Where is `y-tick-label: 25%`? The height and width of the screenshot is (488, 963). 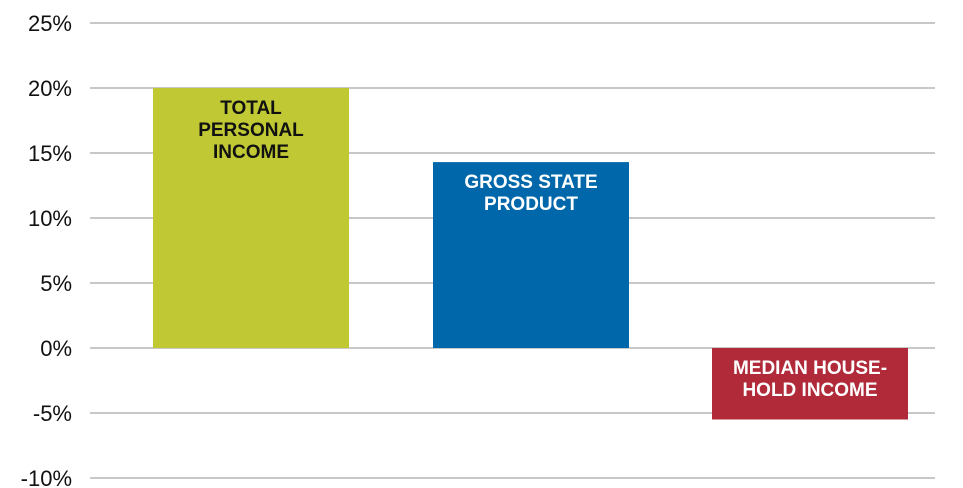
y-tick-label: 25% is located at coordinates (50, 23).